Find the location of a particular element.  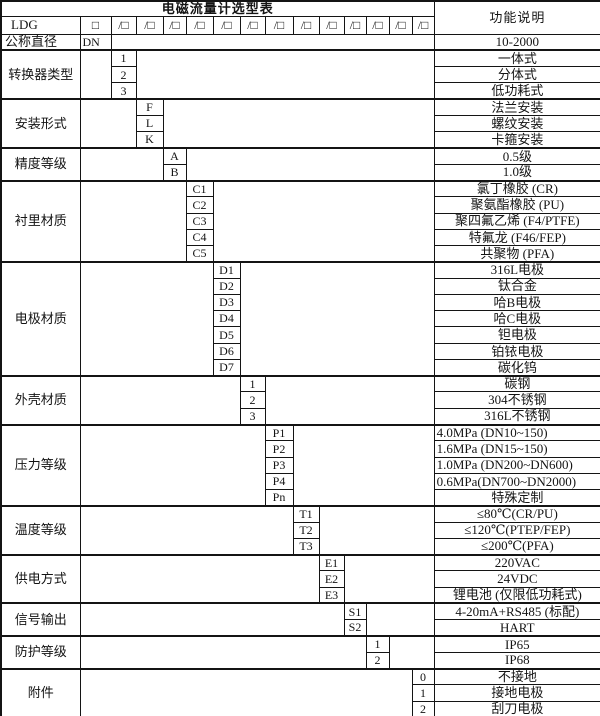

function-column-header: 功能说明 is located at coordinates (516, 17).